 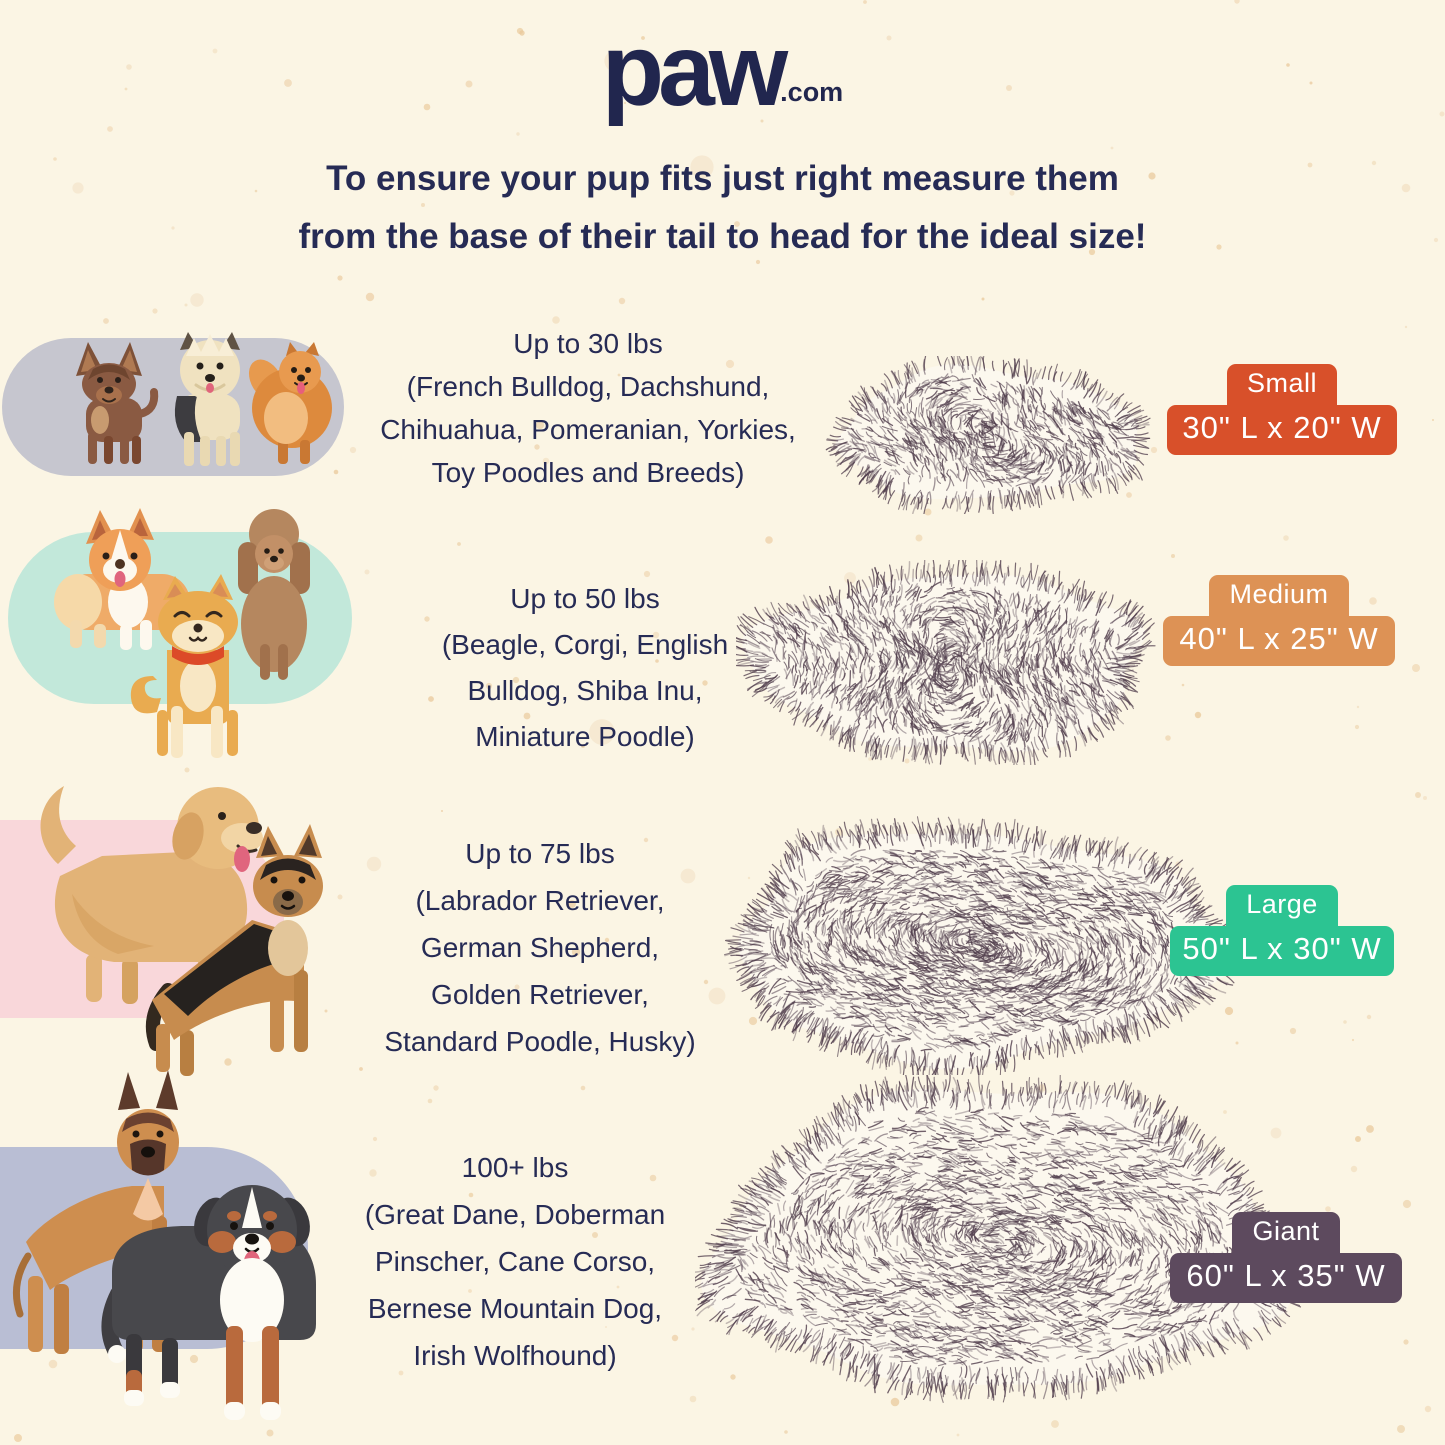 What do you see at coordinates (988, 435) in the screenshot?
I see `bed-illustration-small` at bounding box center [988, 435].